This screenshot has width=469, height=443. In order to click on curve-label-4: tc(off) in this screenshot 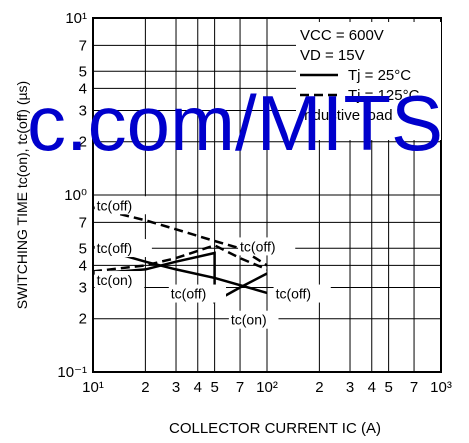, I will do `click(189, 294)`.